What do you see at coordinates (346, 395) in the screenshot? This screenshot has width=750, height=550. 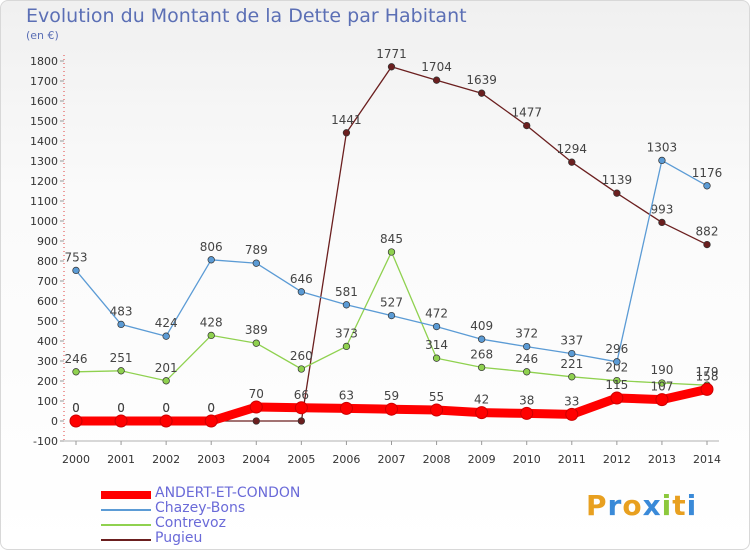 I see `data-label: 63` at bounding box center [346, 395].